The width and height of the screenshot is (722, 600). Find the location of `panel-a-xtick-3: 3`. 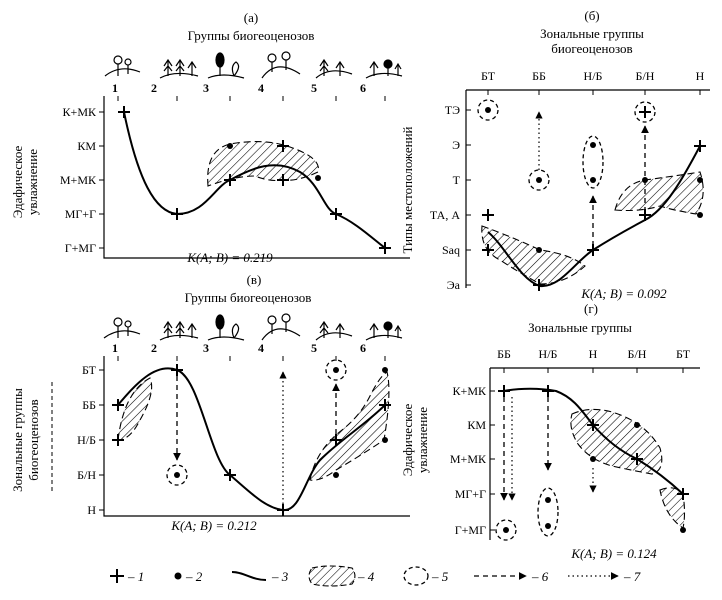

panel-a-xtick-3: 3 is located at coordinates (206, 88).